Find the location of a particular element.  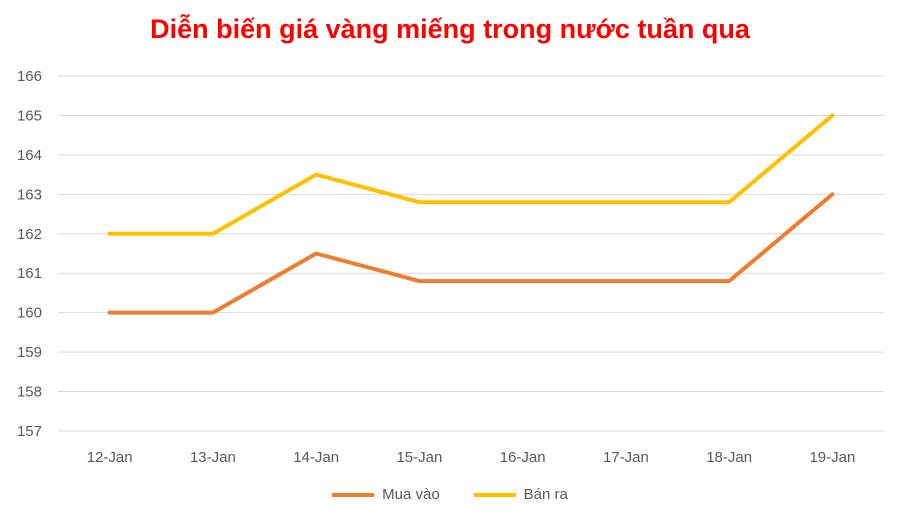

x-tick-label: 17-Jan is located at coordinates (626, 457).